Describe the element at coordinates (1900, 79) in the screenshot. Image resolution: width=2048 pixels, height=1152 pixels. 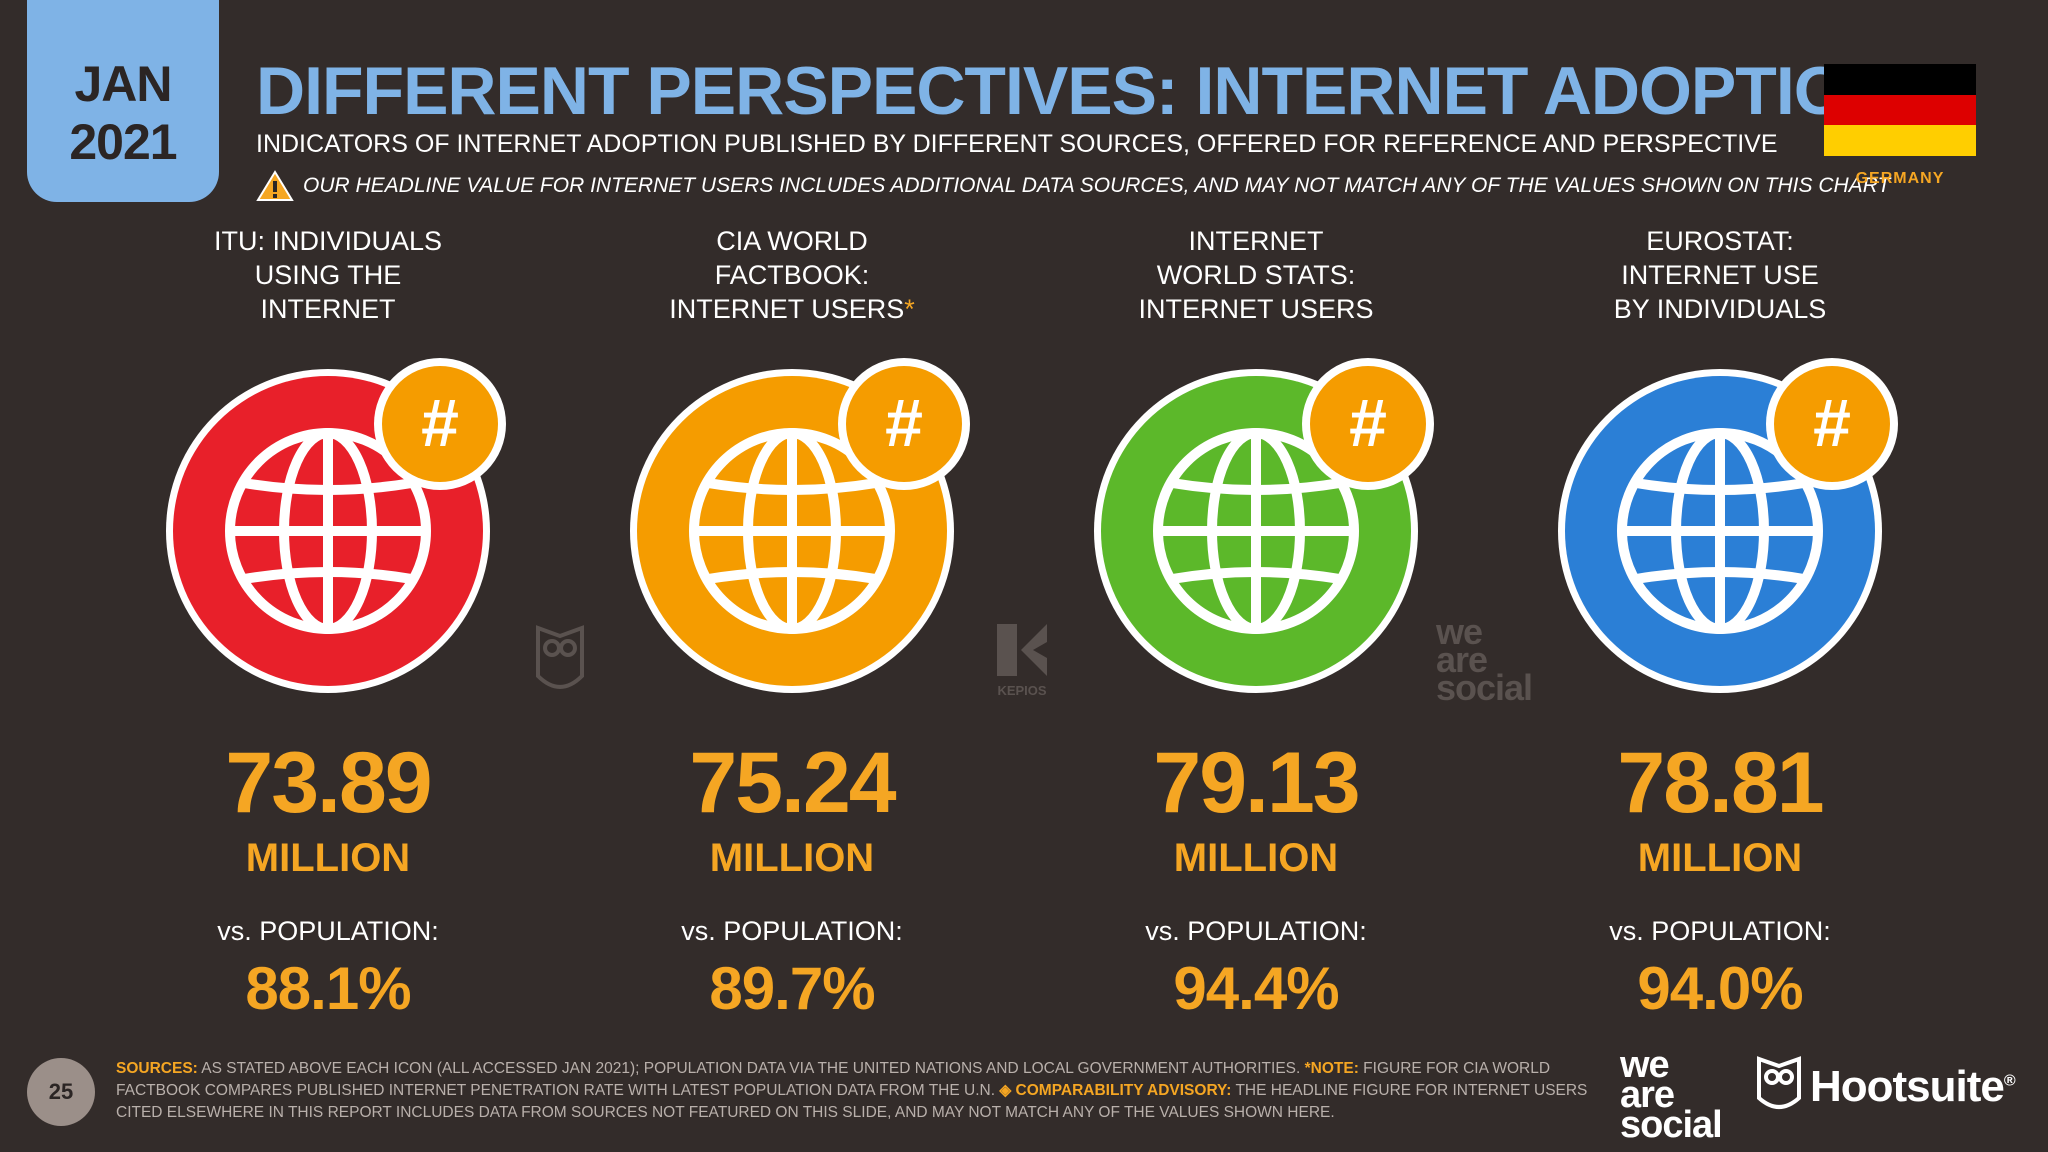
I see `flag-stripe-black` at that location.